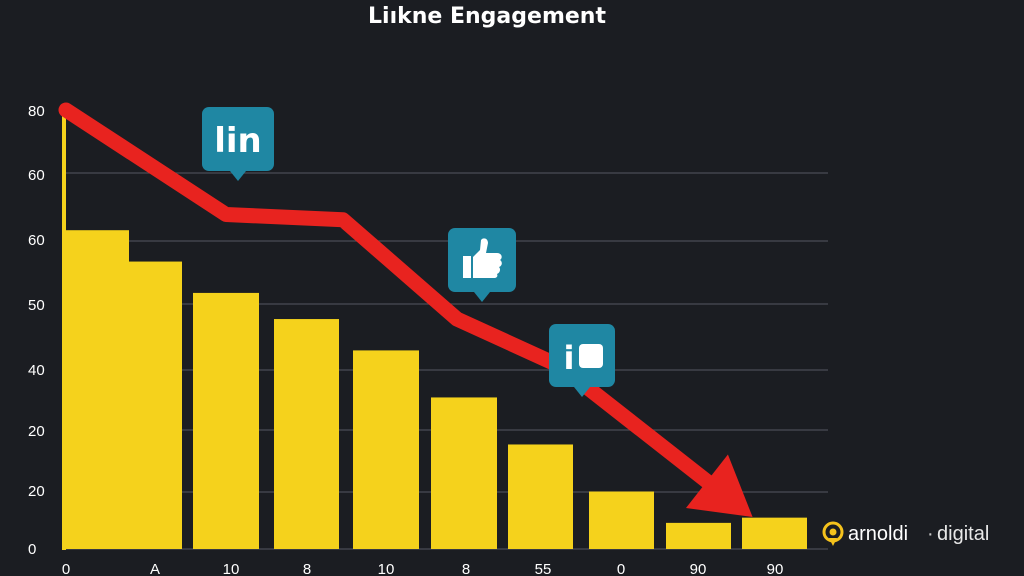  Describe the element at coordinates (36, 111) in the screenshot. I see `y-tick-label: 80` at that location.